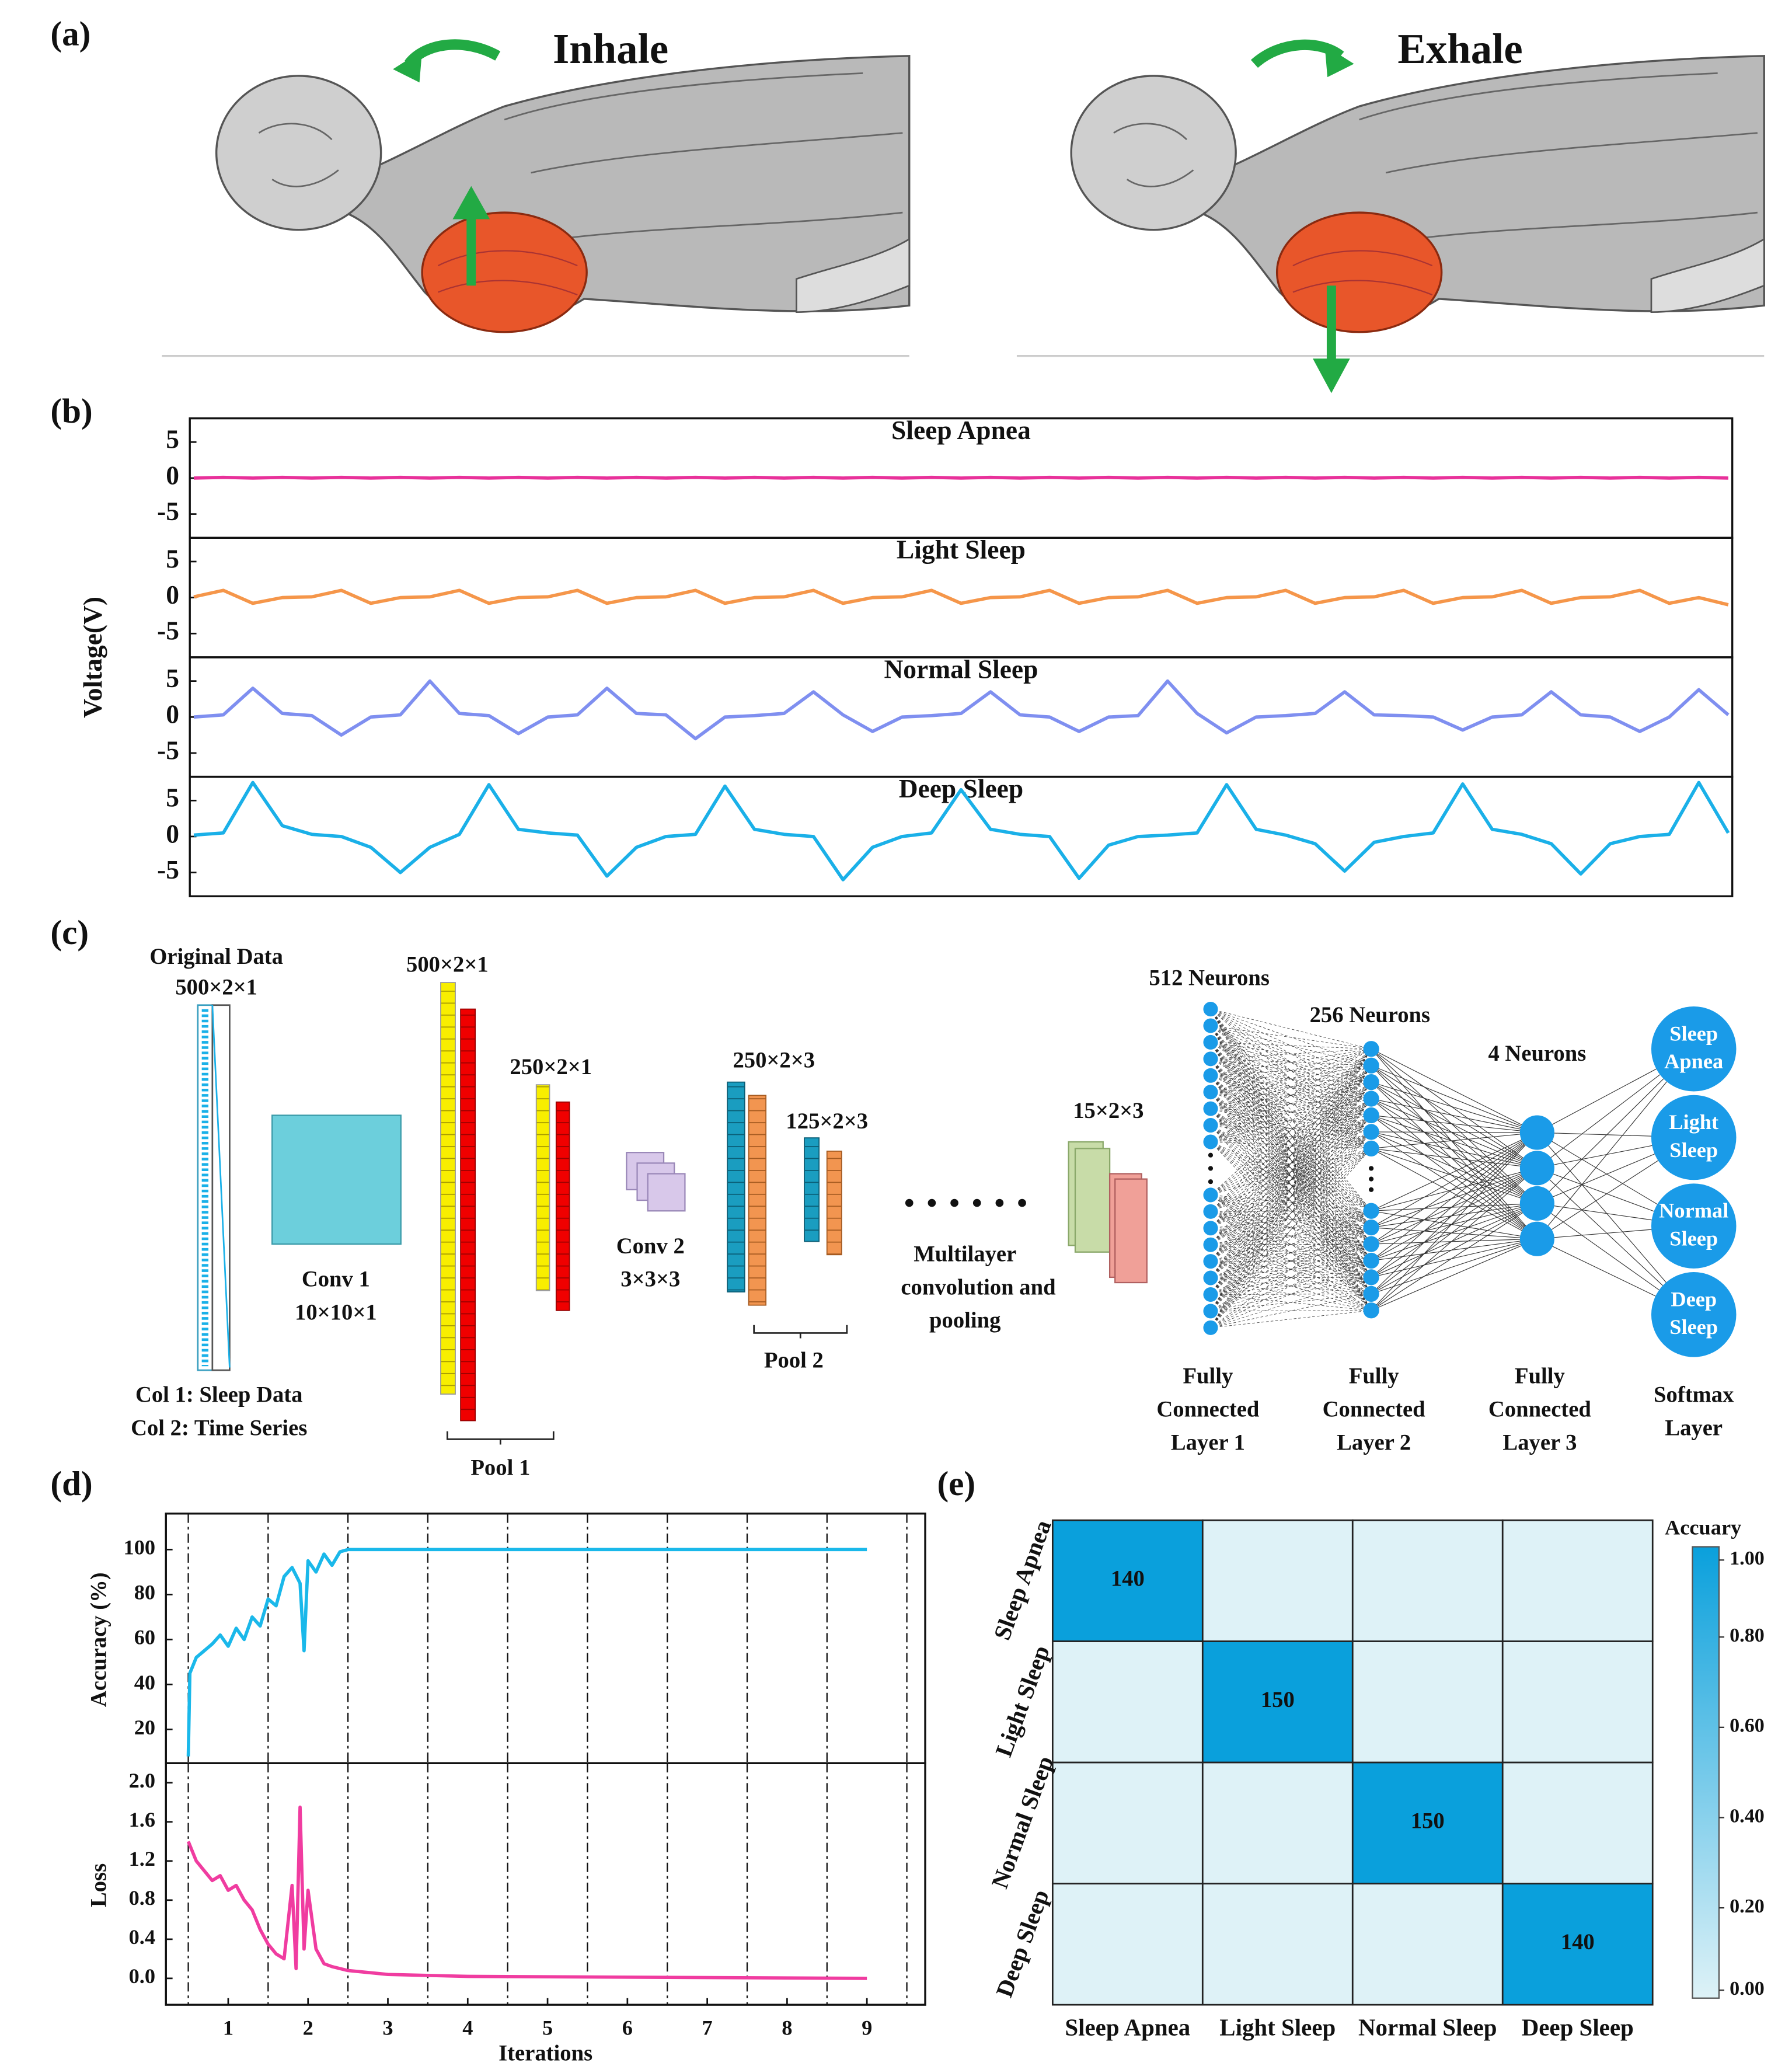  Describe the element at coordinates (666, 1192) in the screenshot. I see `conv-kernel` at that location.